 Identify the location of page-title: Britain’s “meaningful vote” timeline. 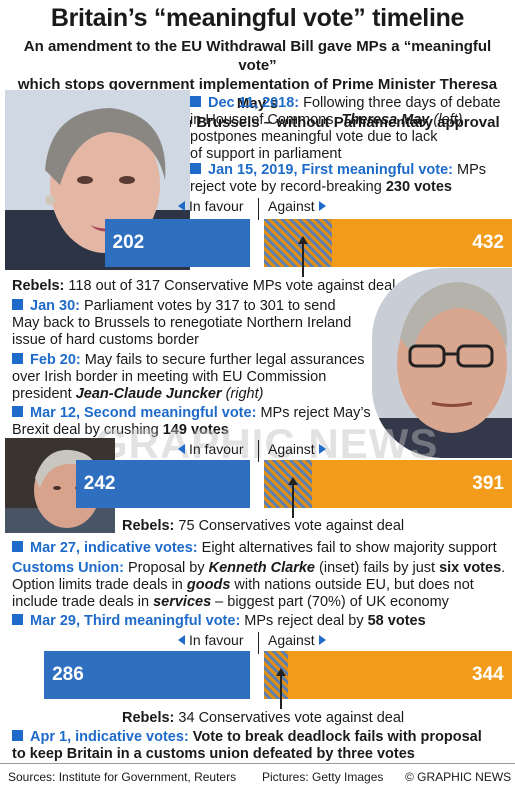
(257, 18).